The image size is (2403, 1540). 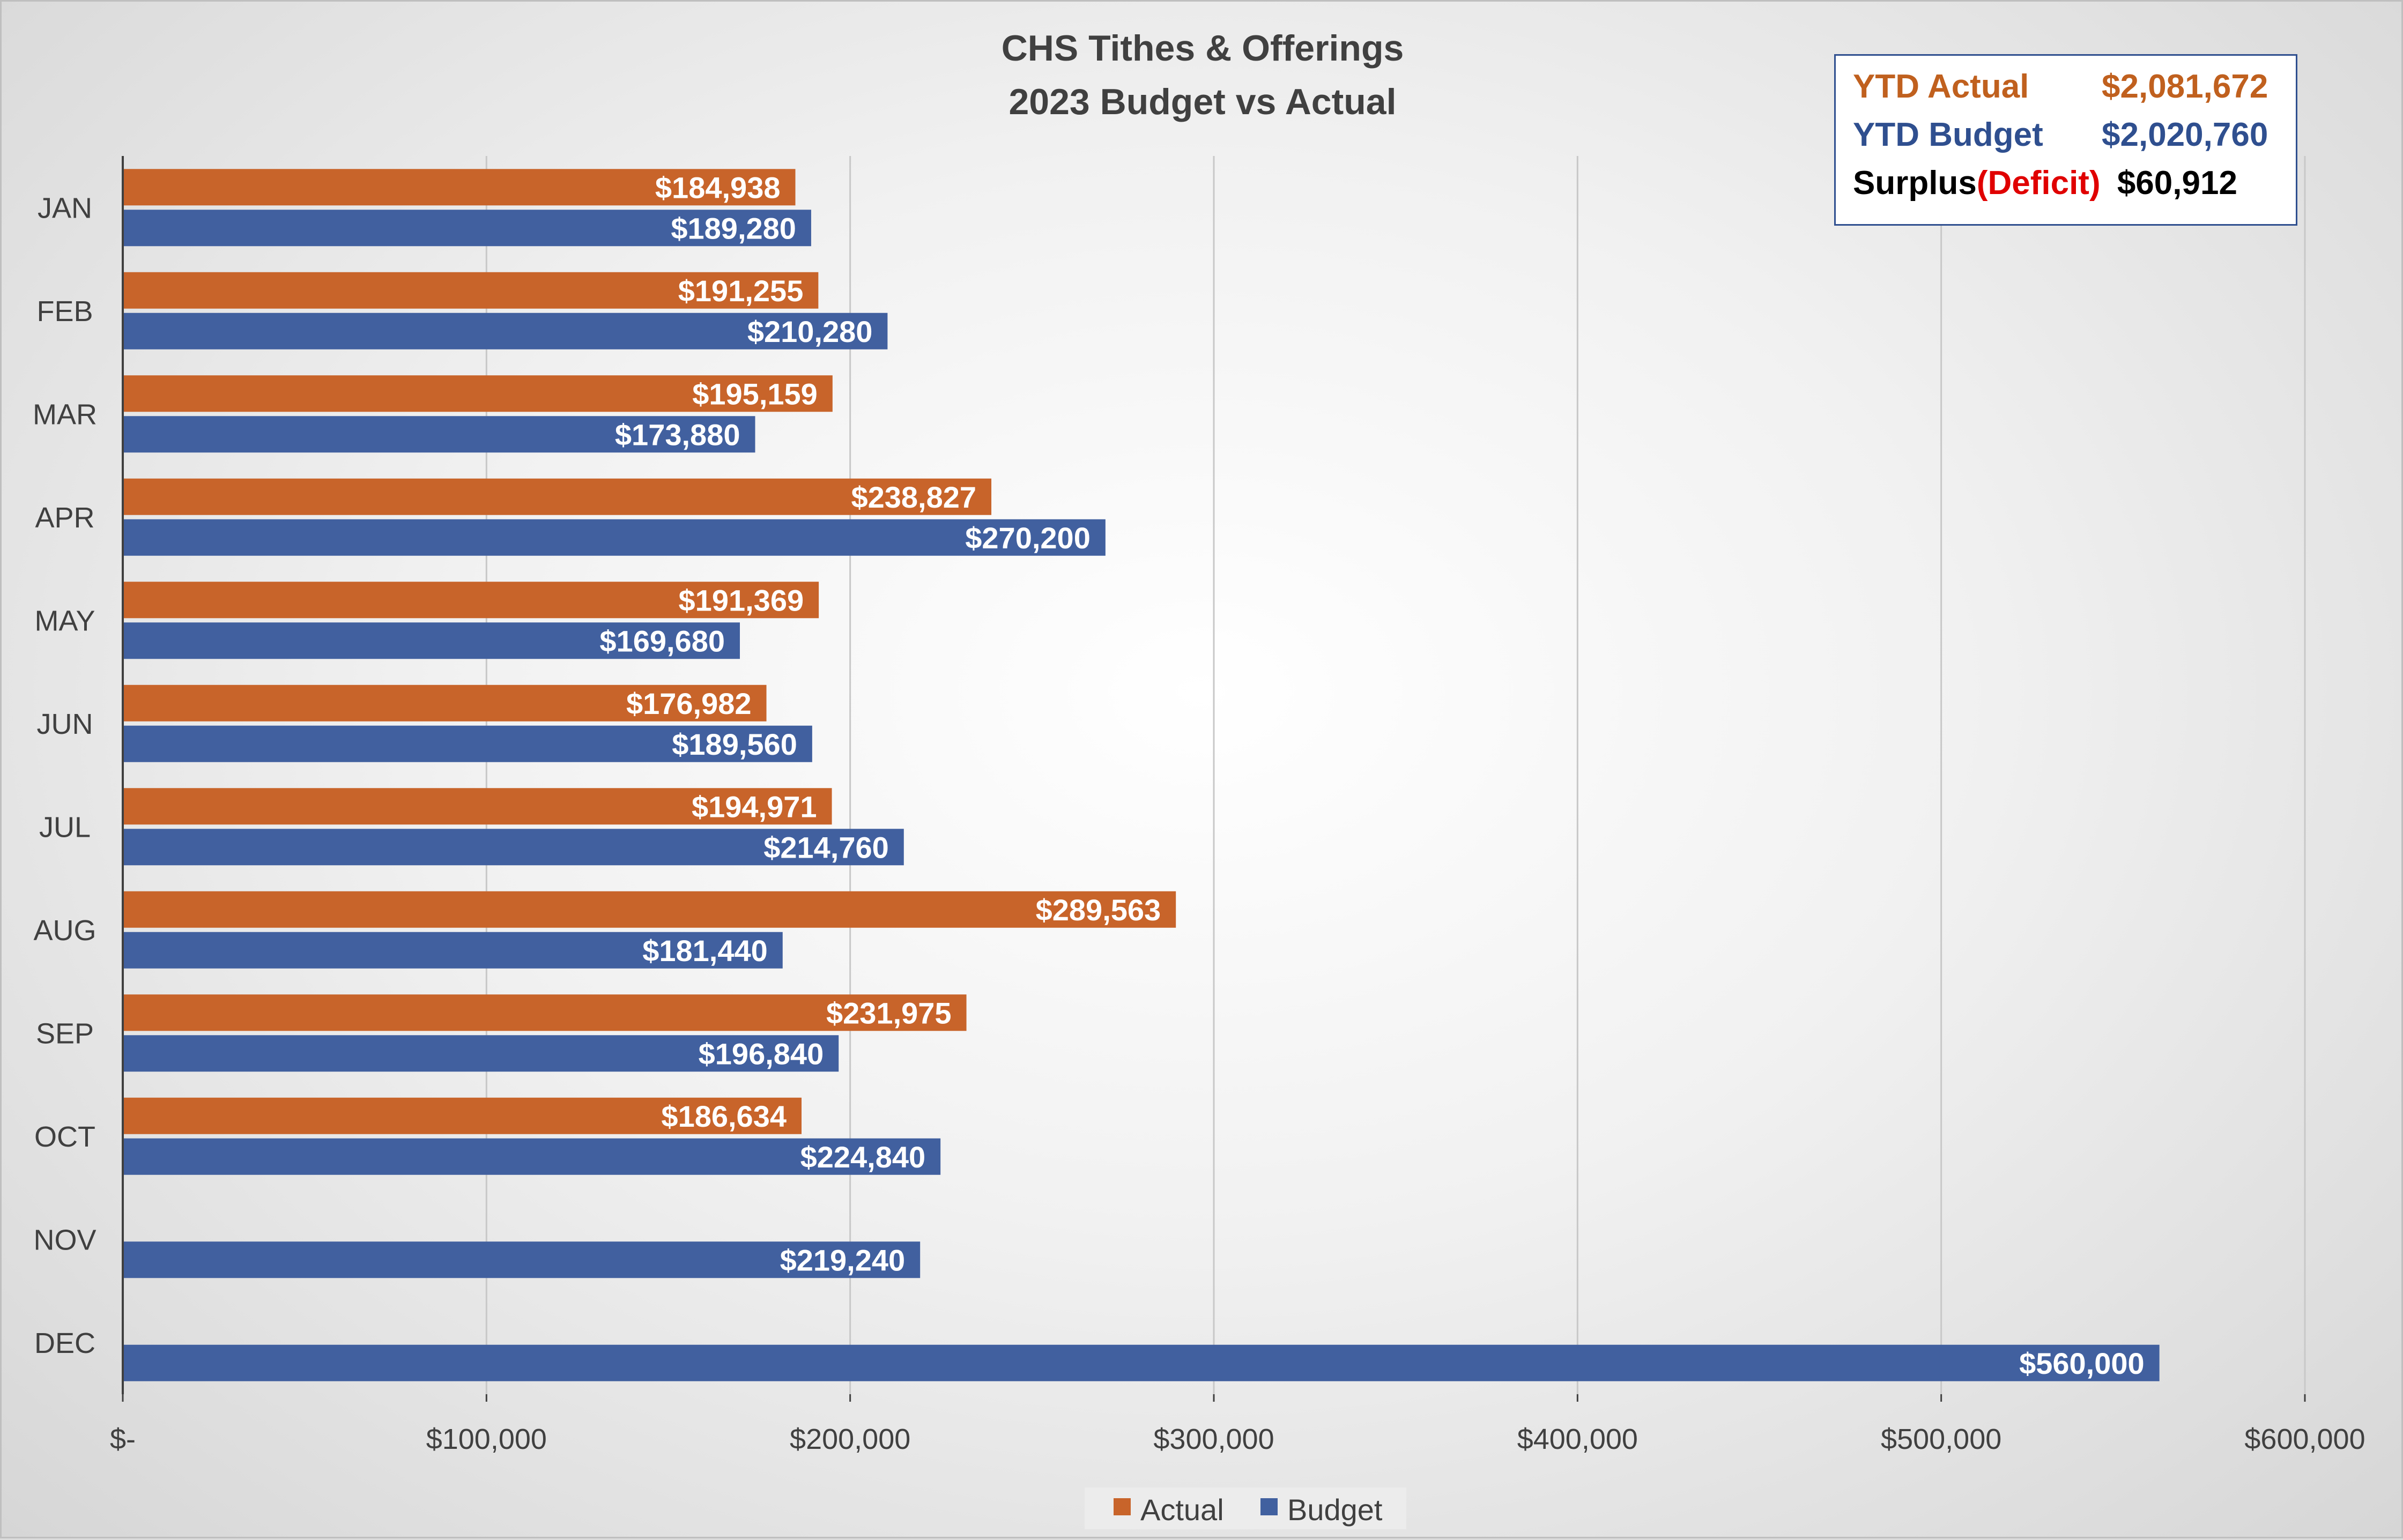 I want to click on data-label-budget: $219,240, so click(x=843, y=1260).